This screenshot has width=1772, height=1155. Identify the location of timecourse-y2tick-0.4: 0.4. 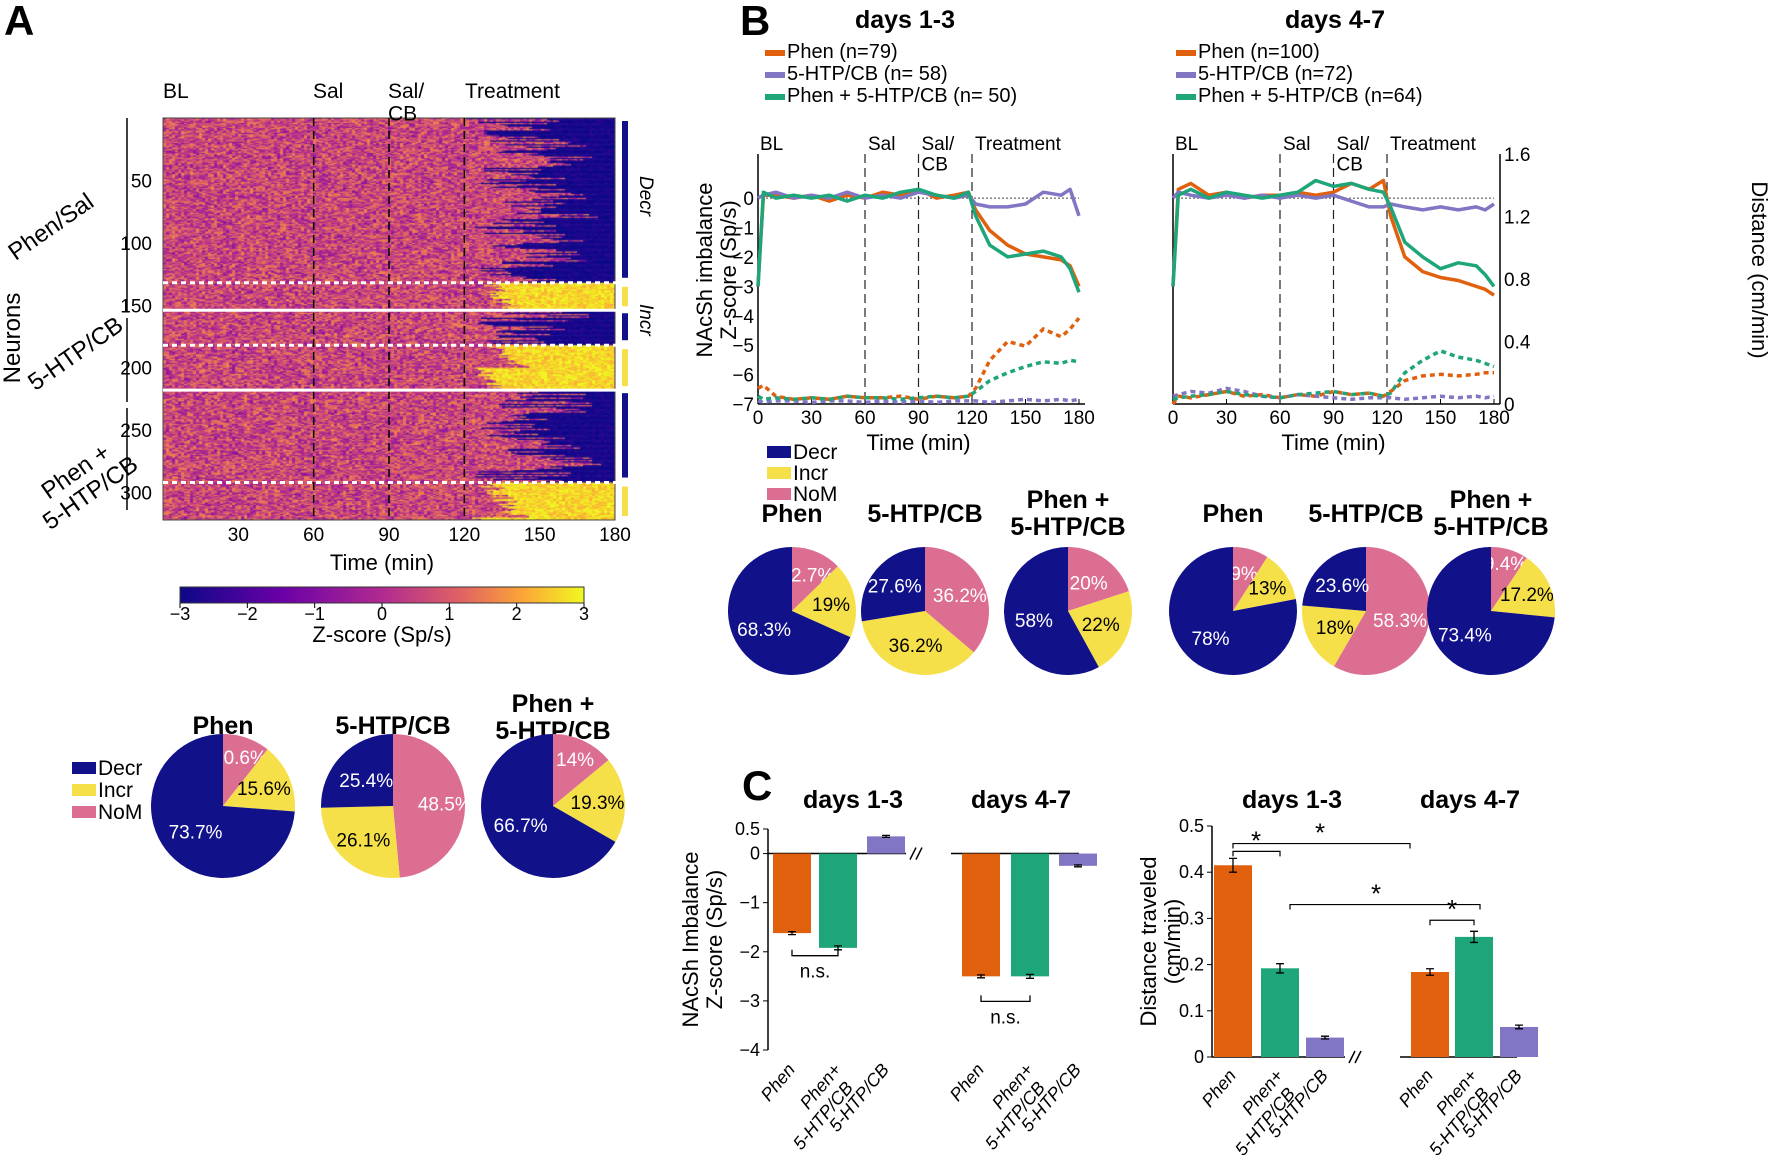
(1517, 343).